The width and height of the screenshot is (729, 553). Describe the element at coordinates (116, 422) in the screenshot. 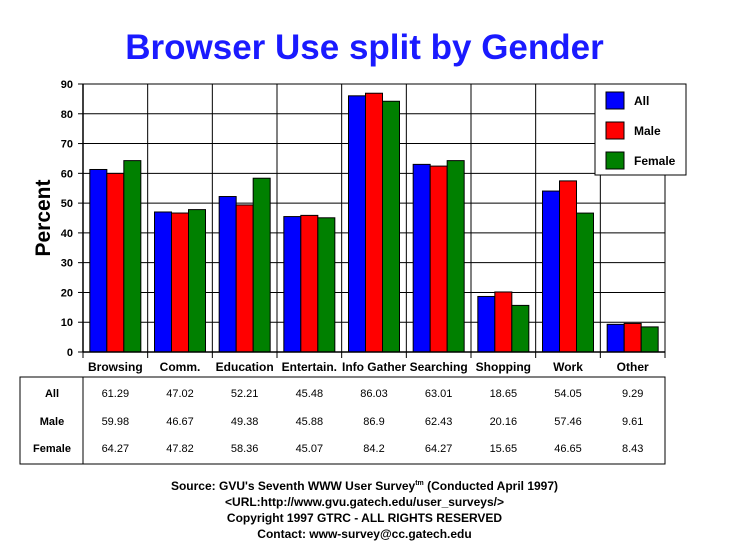

I see `table-cell: 59.98` at that location.